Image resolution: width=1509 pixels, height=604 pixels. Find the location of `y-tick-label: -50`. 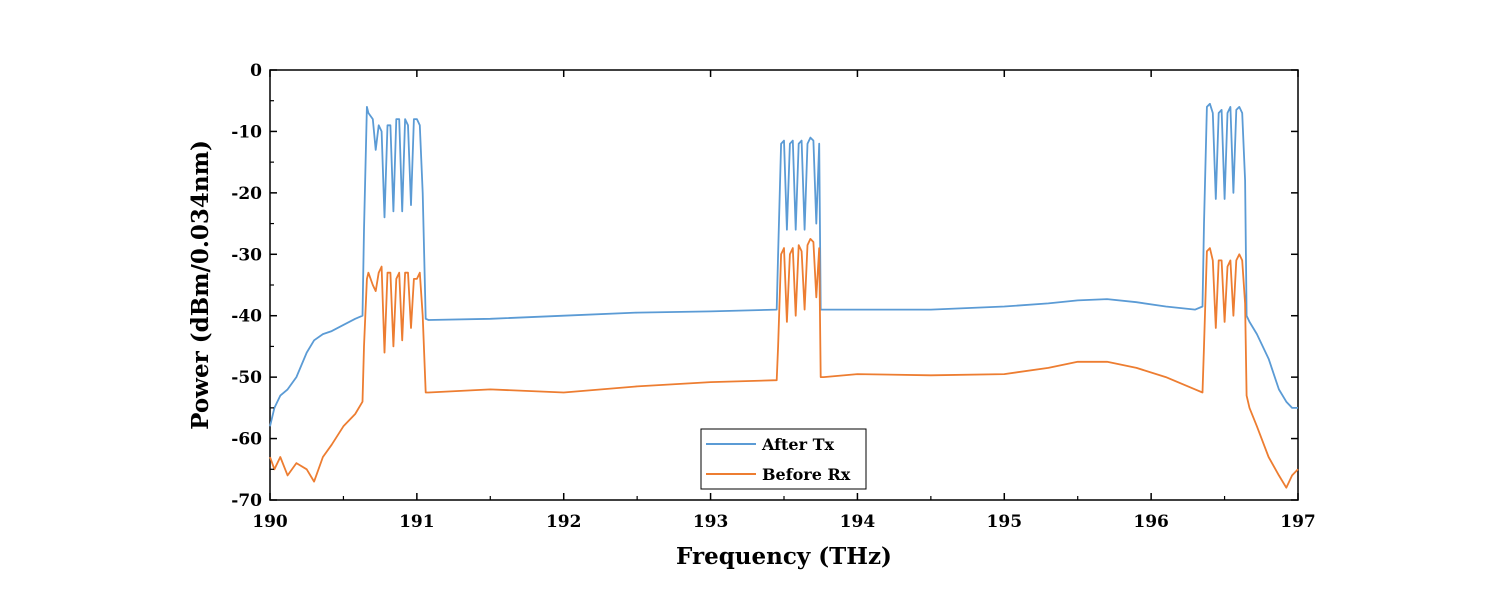

y-tick-label: -50 is located at coordinates (246, 378).